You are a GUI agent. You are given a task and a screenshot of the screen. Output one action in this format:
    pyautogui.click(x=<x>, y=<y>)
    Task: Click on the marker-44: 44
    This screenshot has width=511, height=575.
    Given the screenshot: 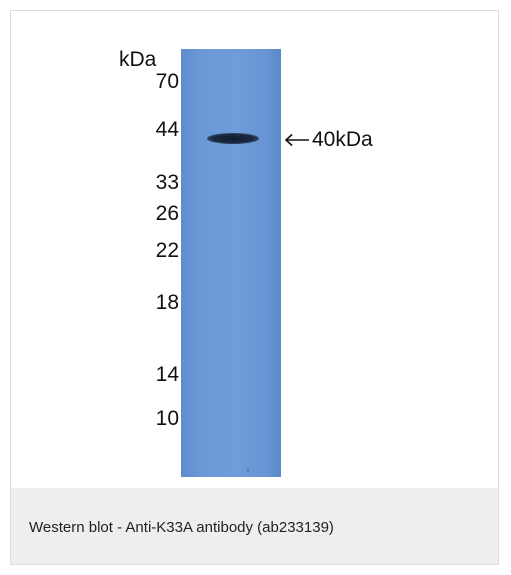 What is the action you would take?
    pyautogui.click(x=167, y=129)
    